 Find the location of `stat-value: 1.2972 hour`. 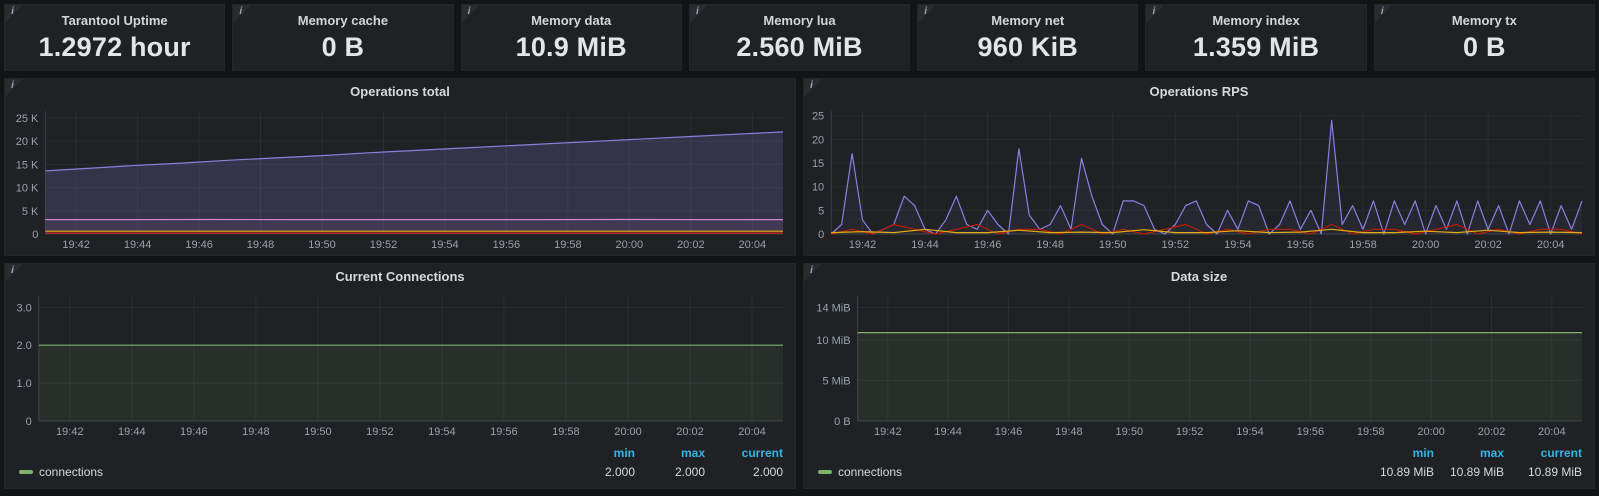

stat-value: 1.2972 hour is located at coordinates (114, 46).